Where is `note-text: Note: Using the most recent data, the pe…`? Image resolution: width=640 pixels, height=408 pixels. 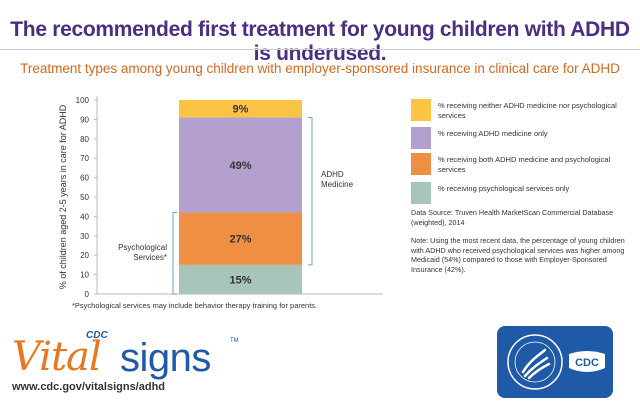
note-text: Note: Using the most recent data, the pe… is located at coordinates (518, 255).